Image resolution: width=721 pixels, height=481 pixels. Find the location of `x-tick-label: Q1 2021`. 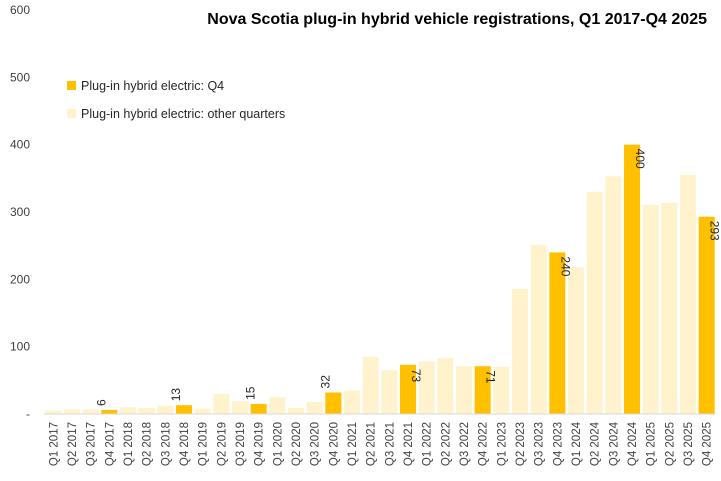

x-tick-label: Q1 2021 is located at coordinates (353, 444).